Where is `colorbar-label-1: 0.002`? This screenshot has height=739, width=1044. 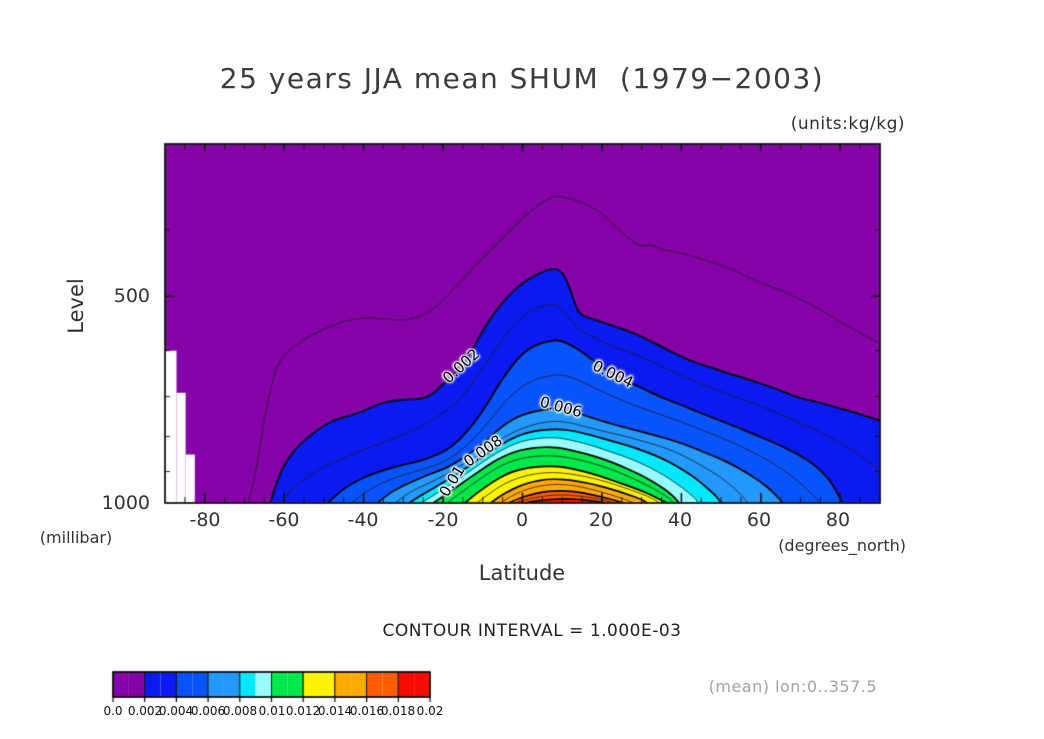
colorbar-label-1: 0.002 is located at coordinates (145, 711).